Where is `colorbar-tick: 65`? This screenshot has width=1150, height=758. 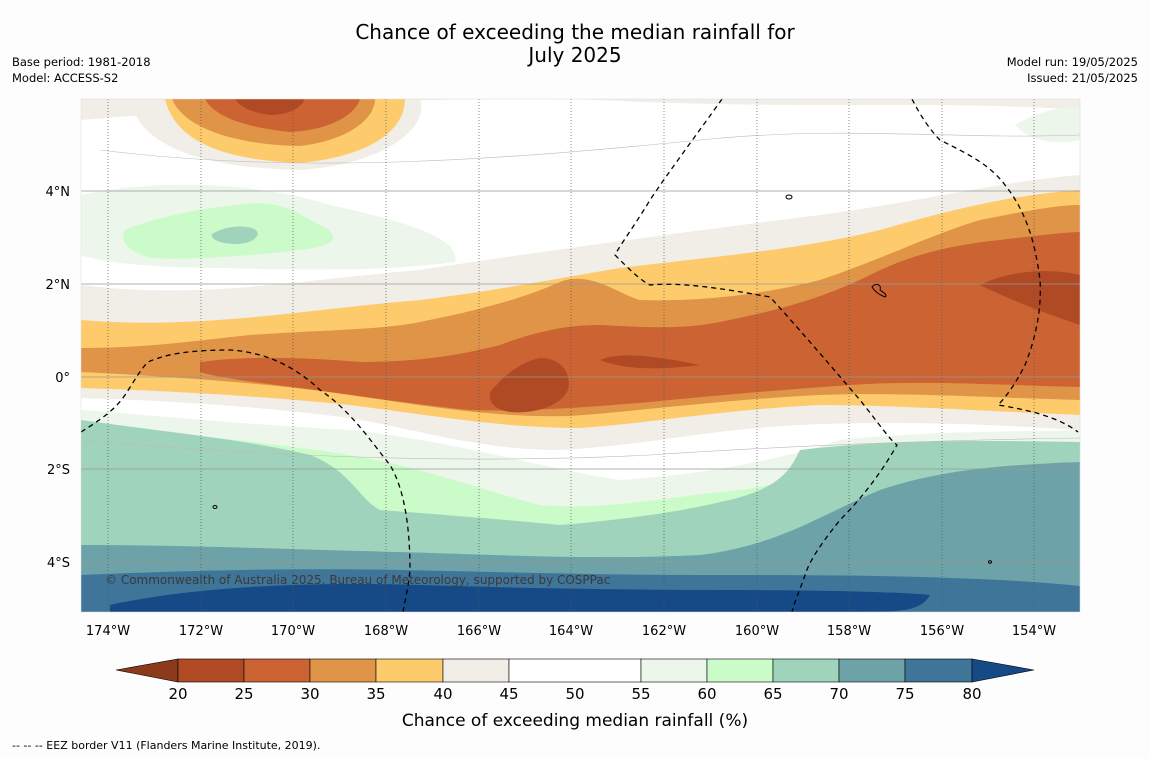
colorbar-tick: 65 is located at coordinates (772, 694).